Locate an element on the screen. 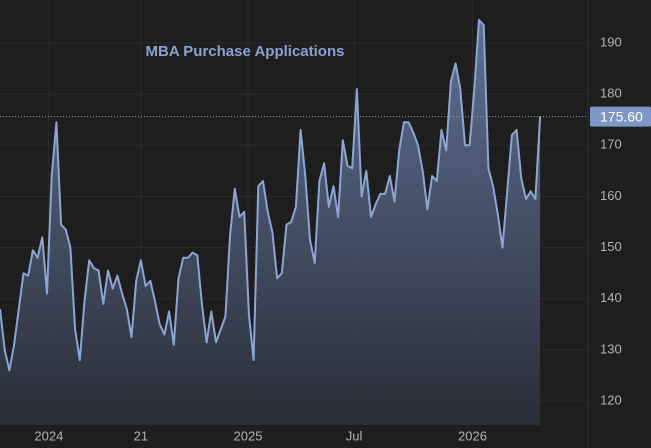  last-price-box is located at coordinates (620, 116).